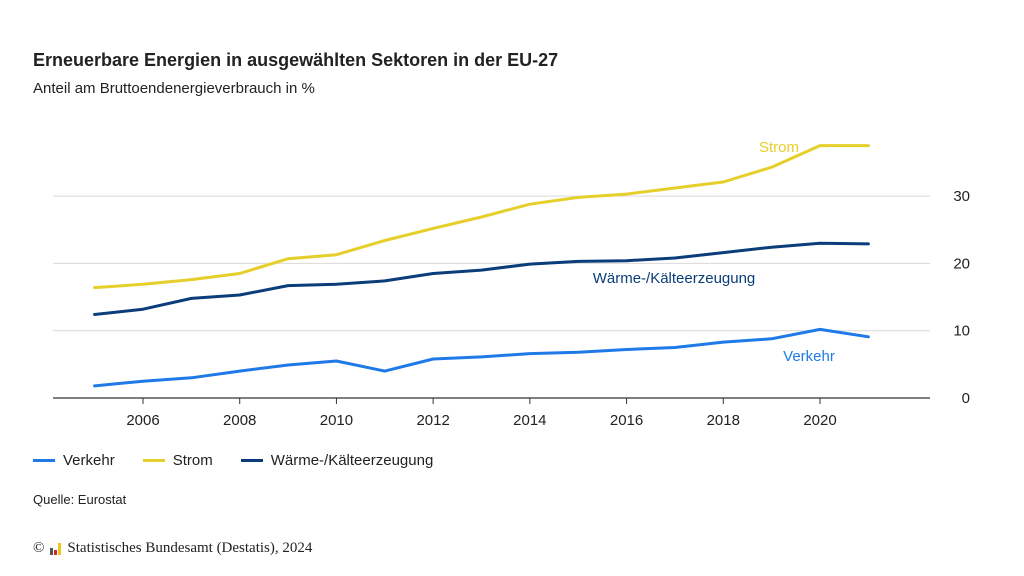  I want to click on legend-item-strom: Strom, so click(177, 460).